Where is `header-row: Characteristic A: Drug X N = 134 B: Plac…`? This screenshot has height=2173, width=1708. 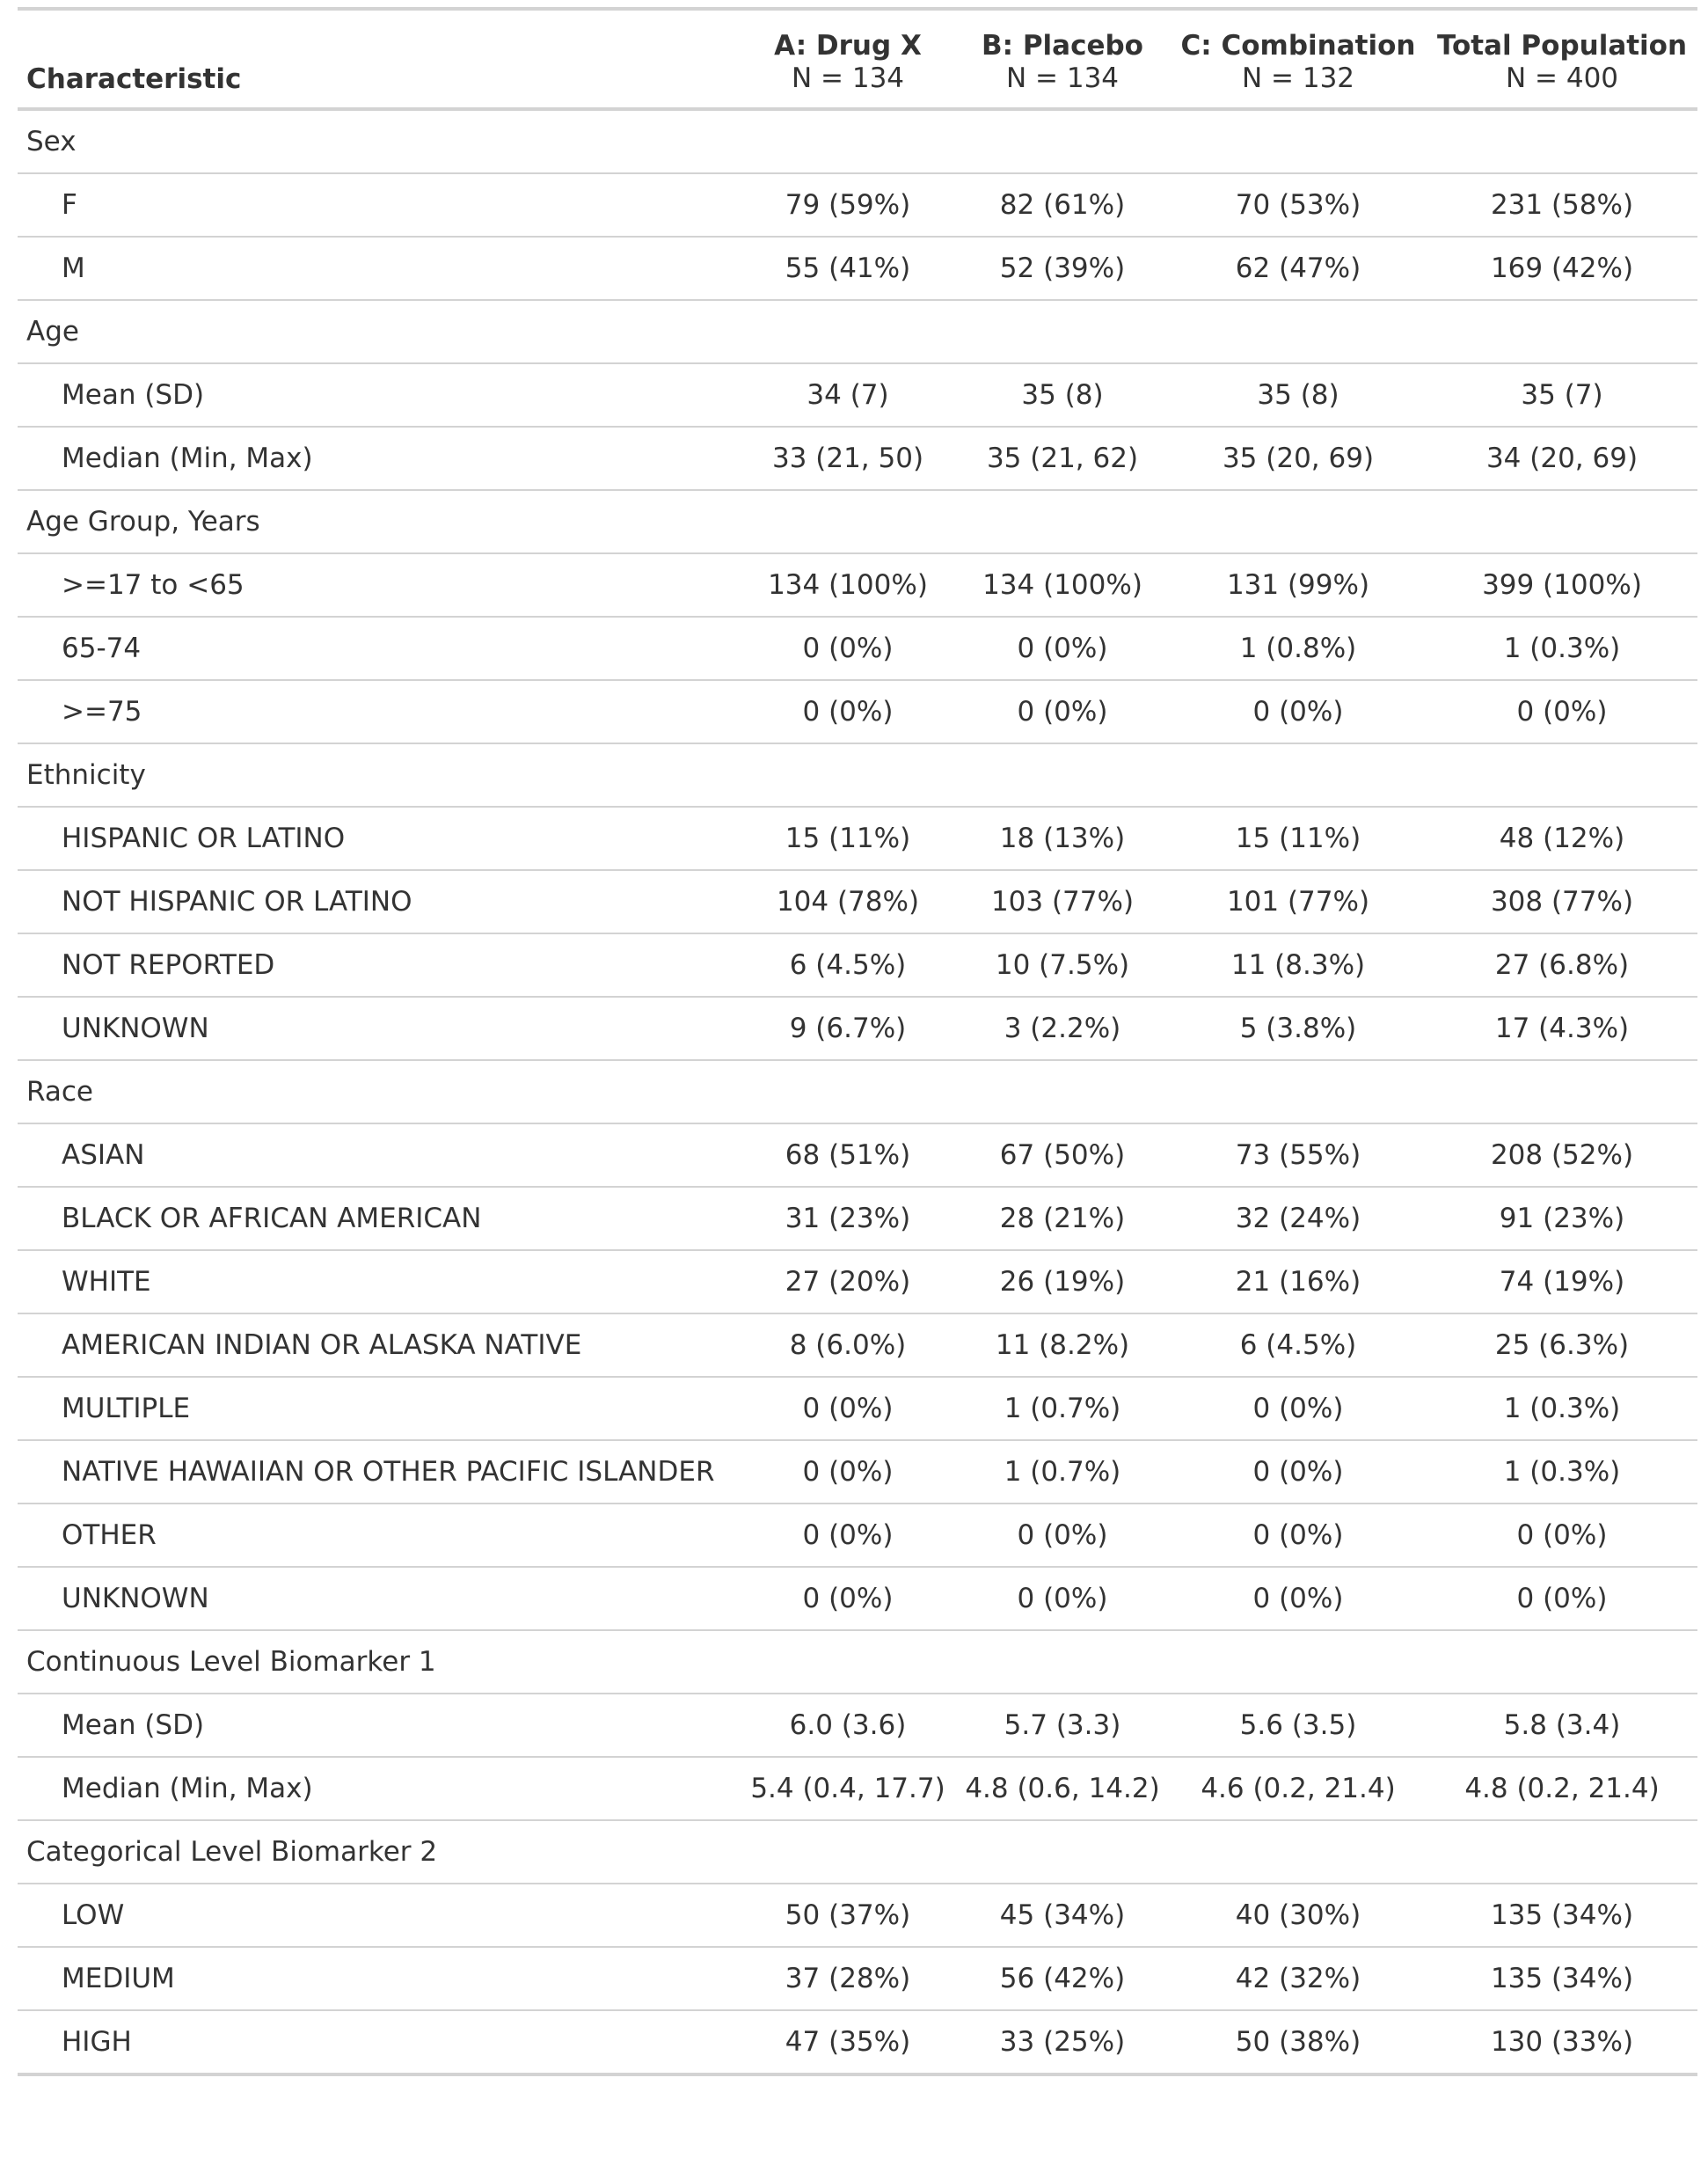
header-row: Characteristic A: Drug X N = 134 B: Plac… is located at coordinates (857, 59).